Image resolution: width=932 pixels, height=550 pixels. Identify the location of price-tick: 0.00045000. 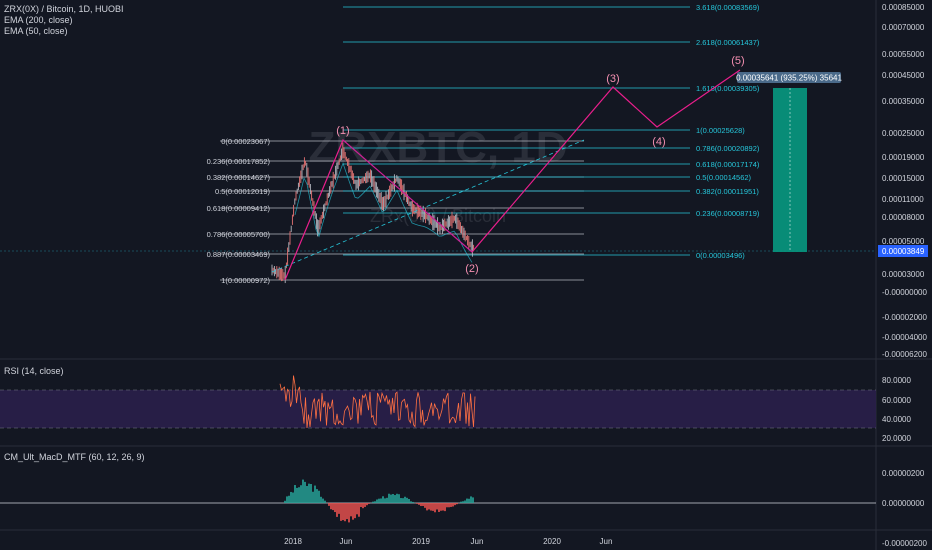
(903, 75).